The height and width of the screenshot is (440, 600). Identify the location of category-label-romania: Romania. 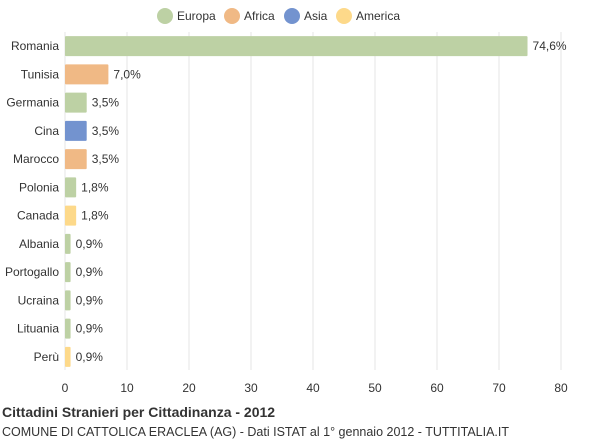
(35, 46).